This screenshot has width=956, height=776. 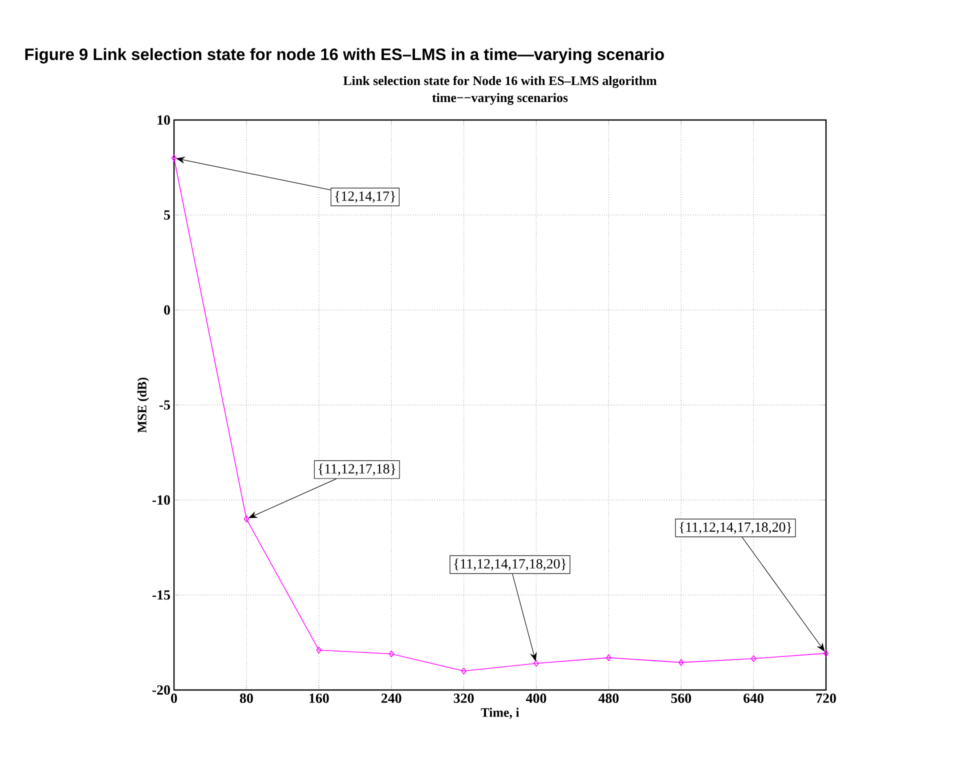 What do you see at coordinates (500, 99) in the screenshot?
I see `chart-subtitle: time−−varying scenarios` at bounding box center [500, 99].